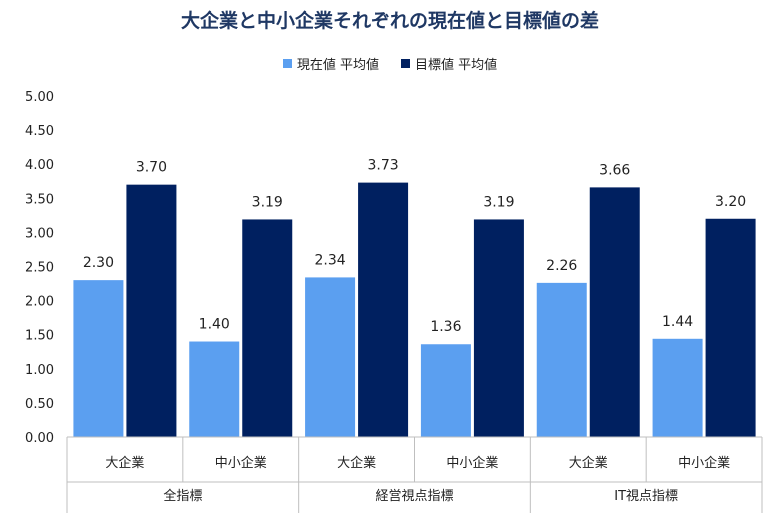  What do you see at coordinates (39, 438) in the screenshot?
I see `y-tick-label: 0.00` at bounding box center [39, 438].